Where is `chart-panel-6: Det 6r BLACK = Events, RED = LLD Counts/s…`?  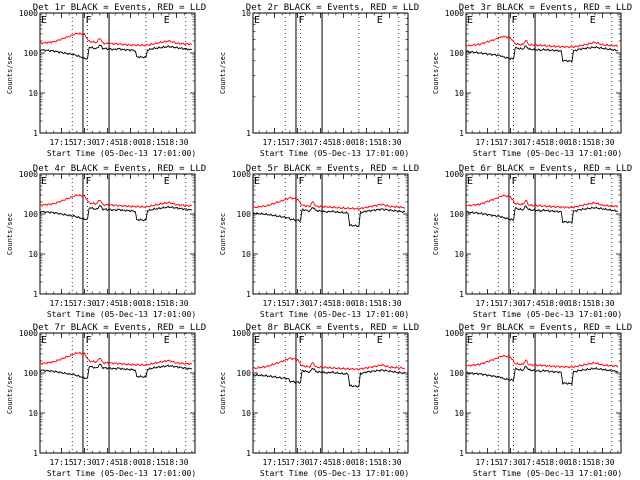
chart-panel-6: Det 6r BLACK = Events, RED = LLD Counts/s… is located at coordinates (532, 241).